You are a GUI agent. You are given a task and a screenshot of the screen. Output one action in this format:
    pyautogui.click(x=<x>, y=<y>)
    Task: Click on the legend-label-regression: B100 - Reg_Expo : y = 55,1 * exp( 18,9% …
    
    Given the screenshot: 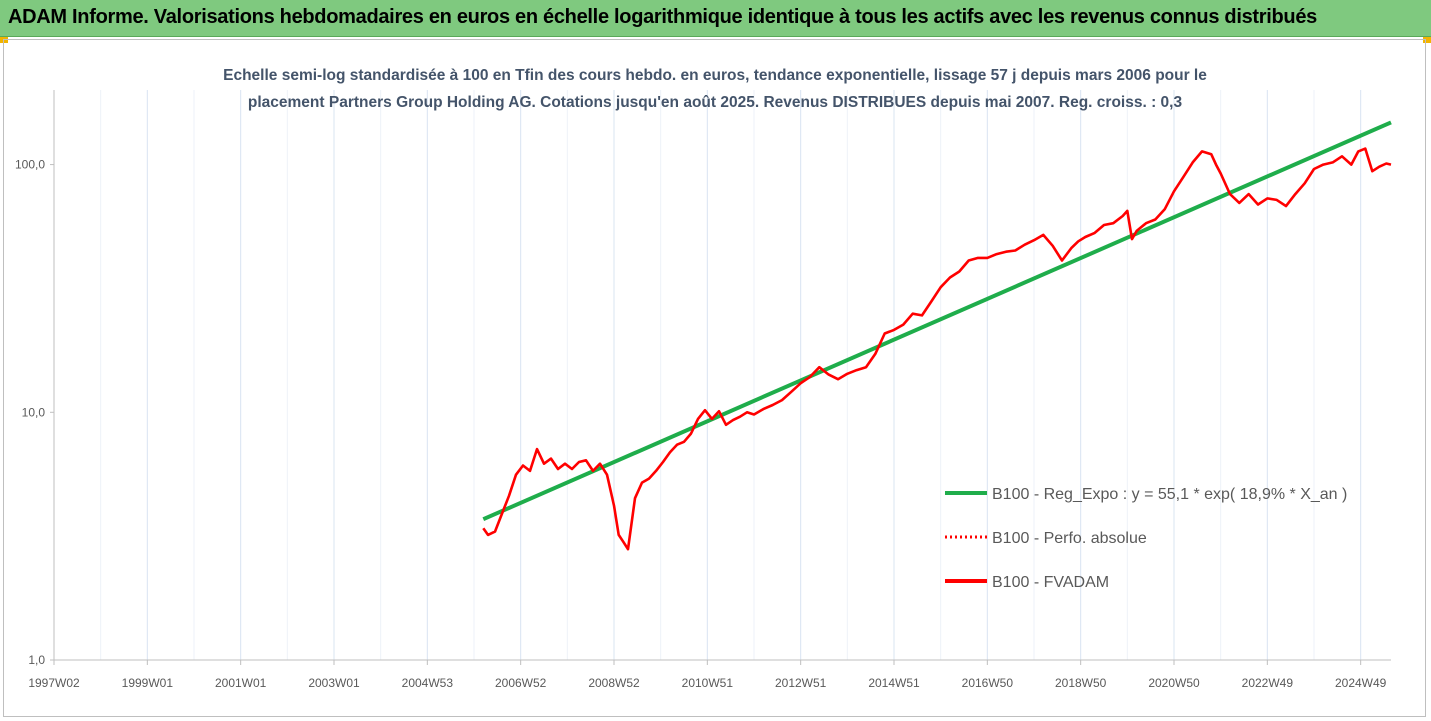 What is the action you would take?
    pyautogui.click(x=1169, y=494)
    